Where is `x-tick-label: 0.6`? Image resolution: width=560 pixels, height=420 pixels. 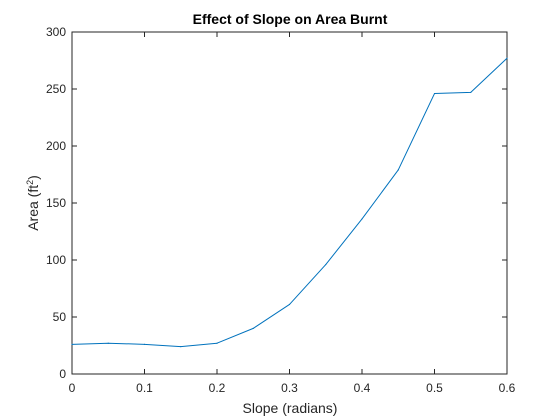 x-tick-label: 0.6 is located at coordinates (507, 388).